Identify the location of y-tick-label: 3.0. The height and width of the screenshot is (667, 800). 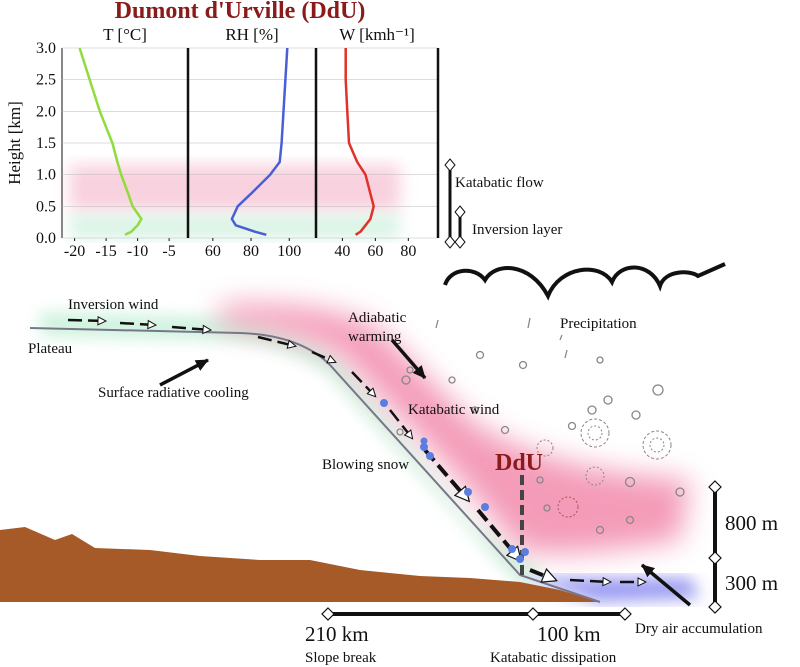
(46, 48).